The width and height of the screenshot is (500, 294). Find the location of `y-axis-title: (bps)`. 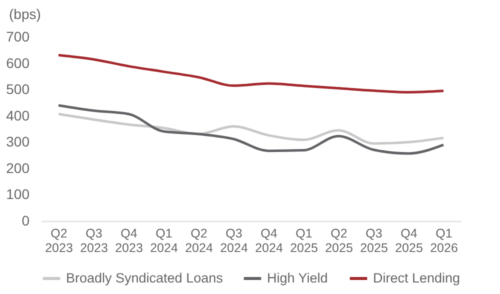

y-axis-title: (bps) is located at coordinates (25, 14).